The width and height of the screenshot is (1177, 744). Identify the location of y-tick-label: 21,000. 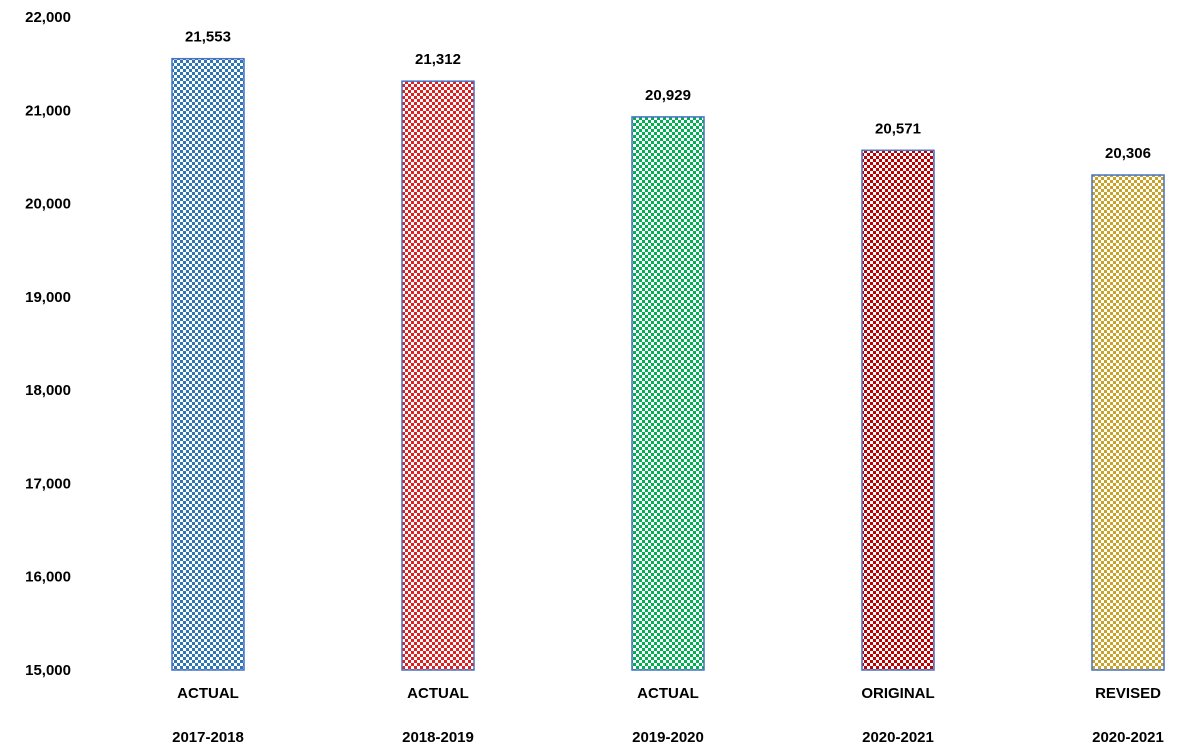
(48, 110).